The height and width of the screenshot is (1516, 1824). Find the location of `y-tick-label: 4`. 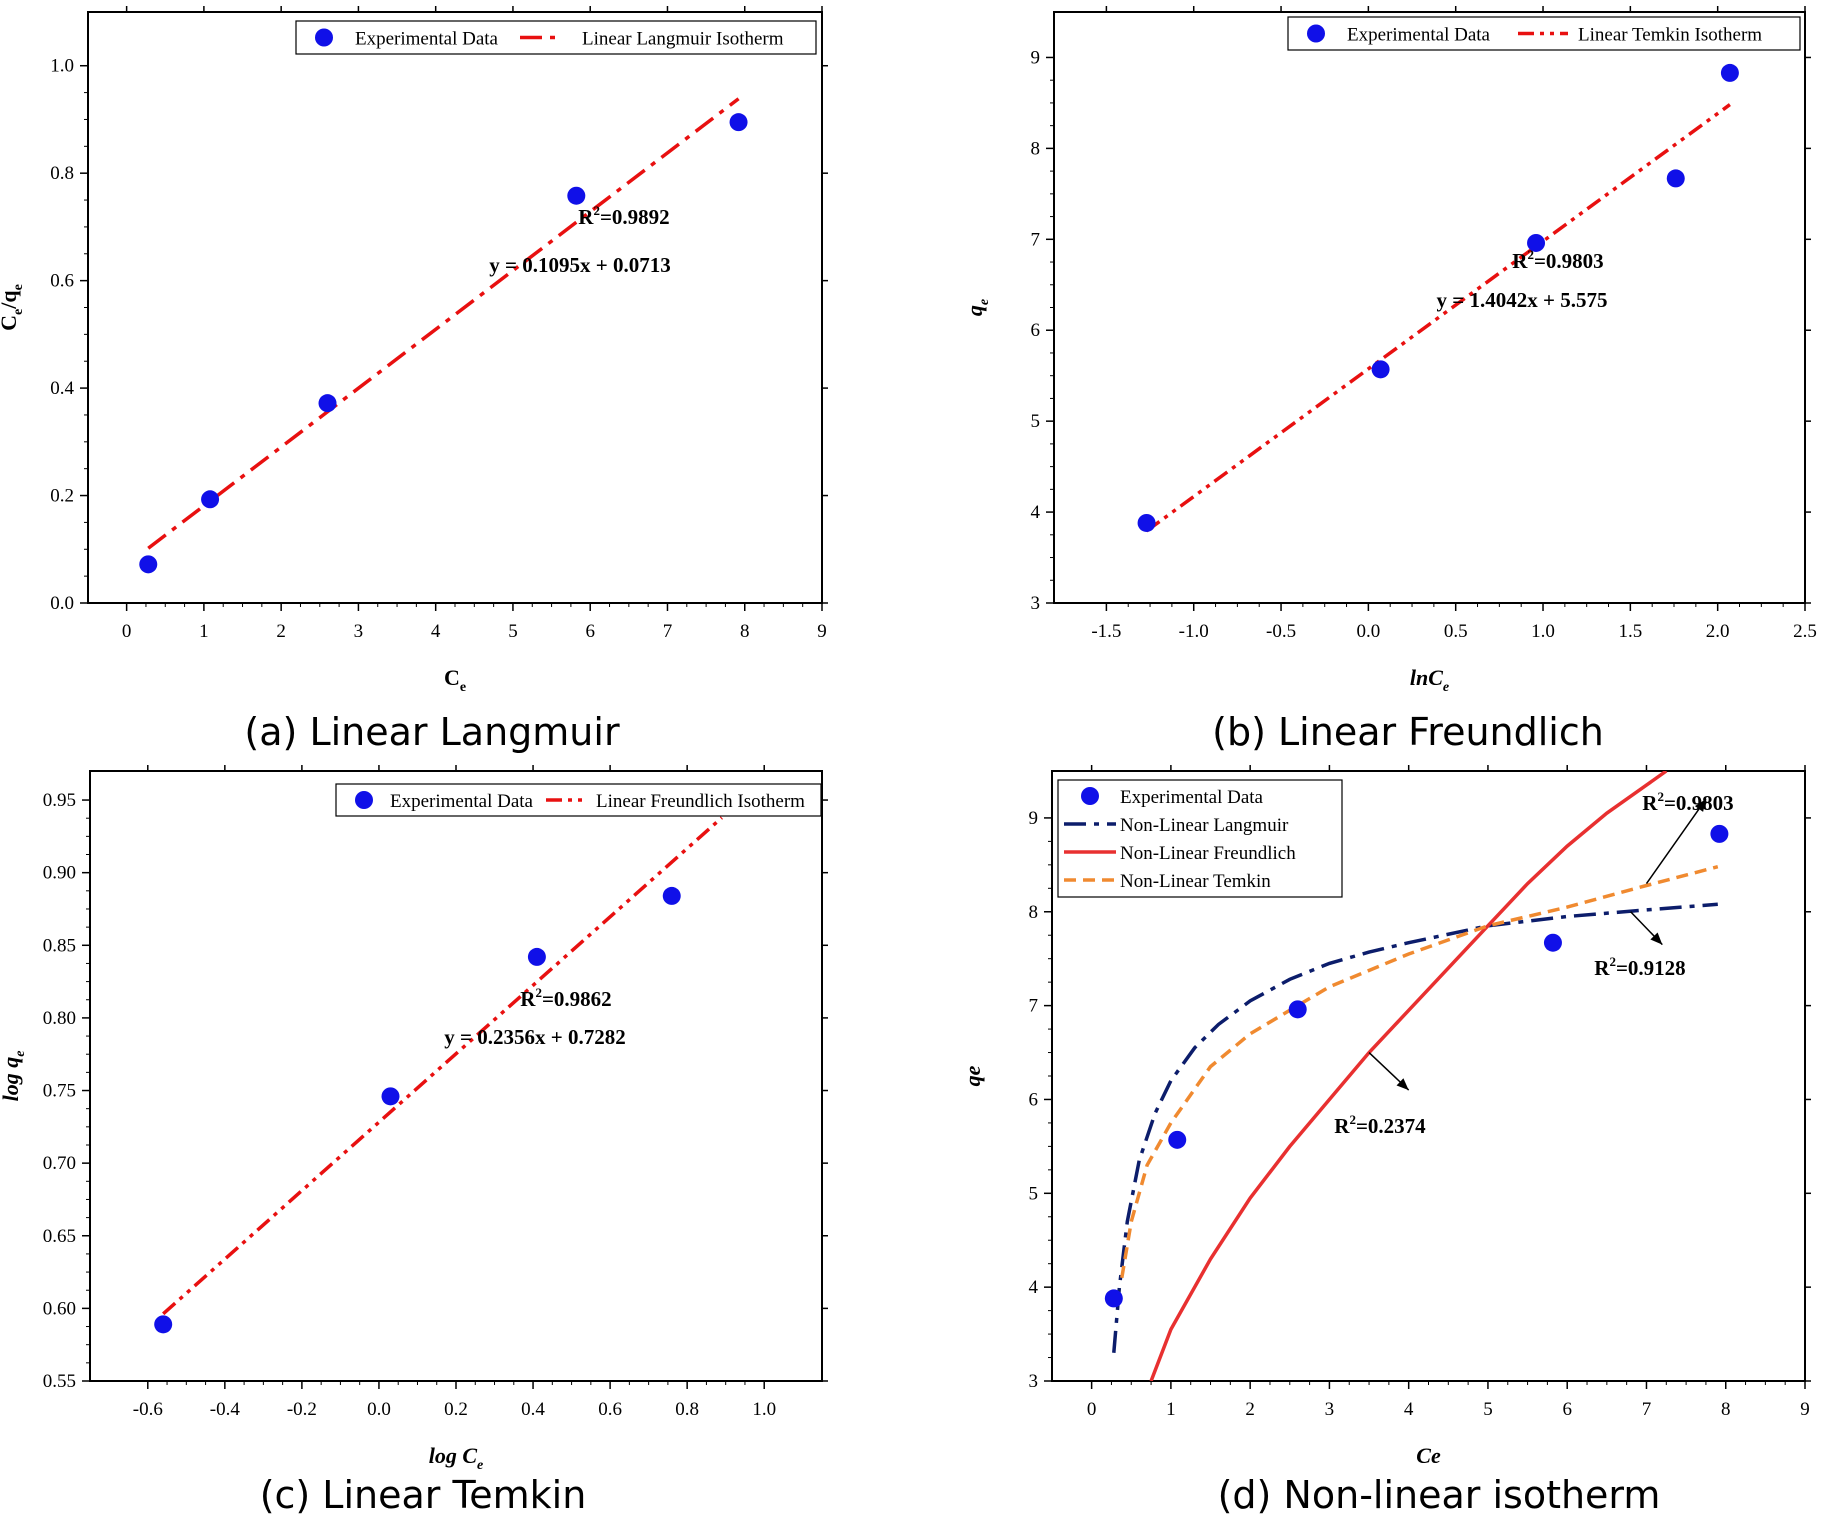

y-tick-label: 4 is located at coordinates (1036, 512).